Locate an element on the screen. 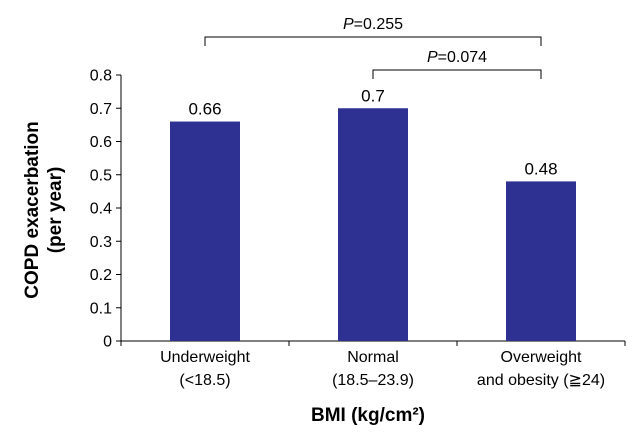  value-labels: 0.66 0.7 0.48 is located at coordinates (372, 132).